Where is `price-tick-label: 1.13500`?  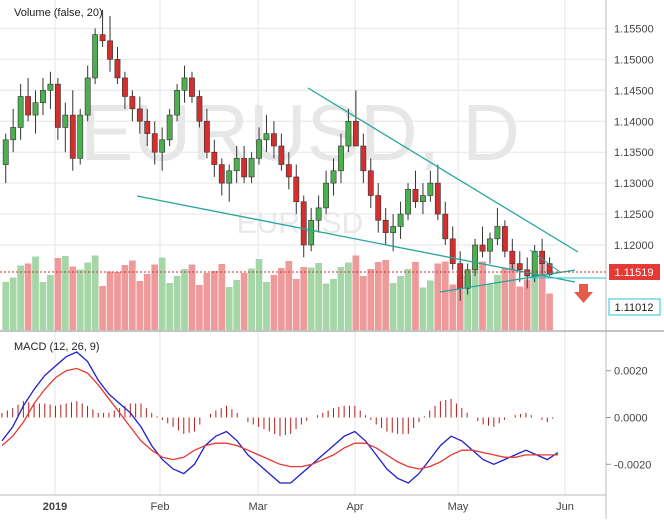
price-tick-label: 1.13500 is located at coordinates (634, 153).